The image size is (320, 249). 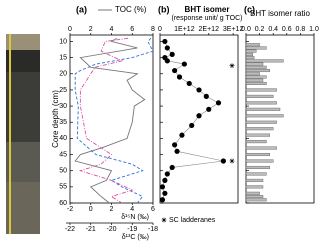 I want to click on y-tick-label: 60, so click(x=63, y=203).